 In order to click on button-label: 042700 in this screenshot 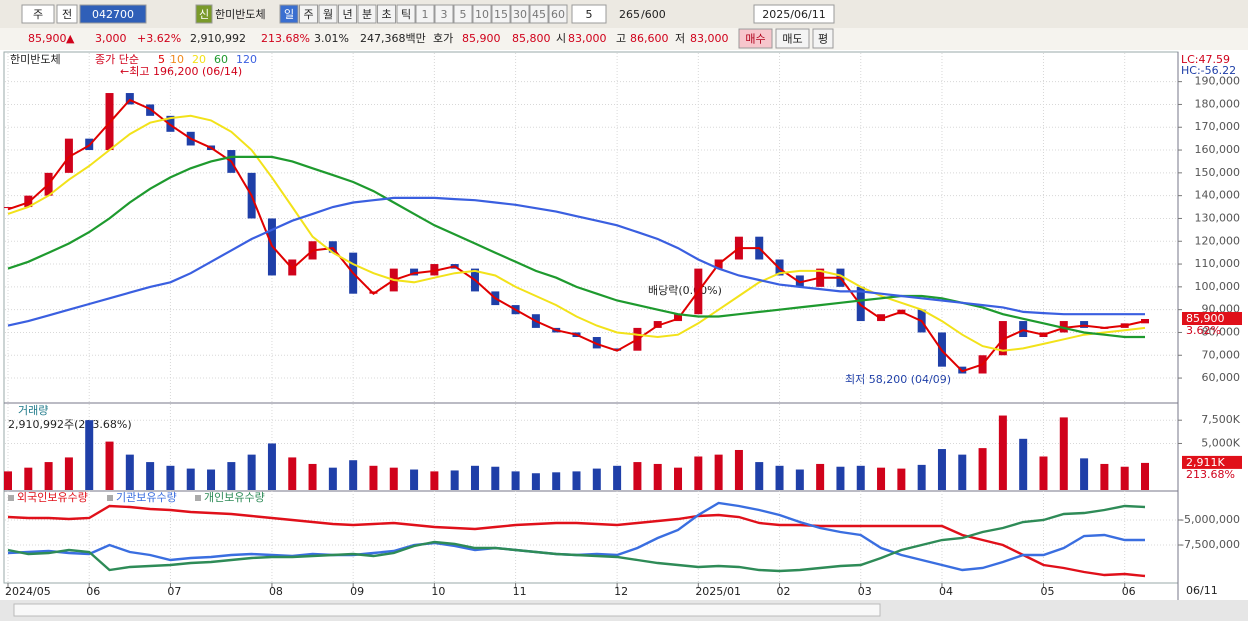, I will do `click(113, 14)`.